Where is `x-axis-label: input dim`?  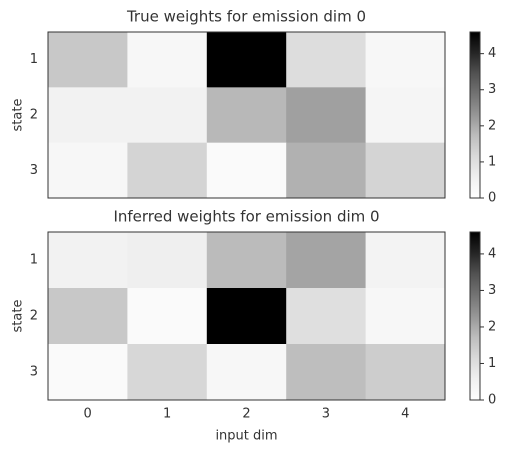 x-axis-label: input dim is located at coordinates (246, 436).